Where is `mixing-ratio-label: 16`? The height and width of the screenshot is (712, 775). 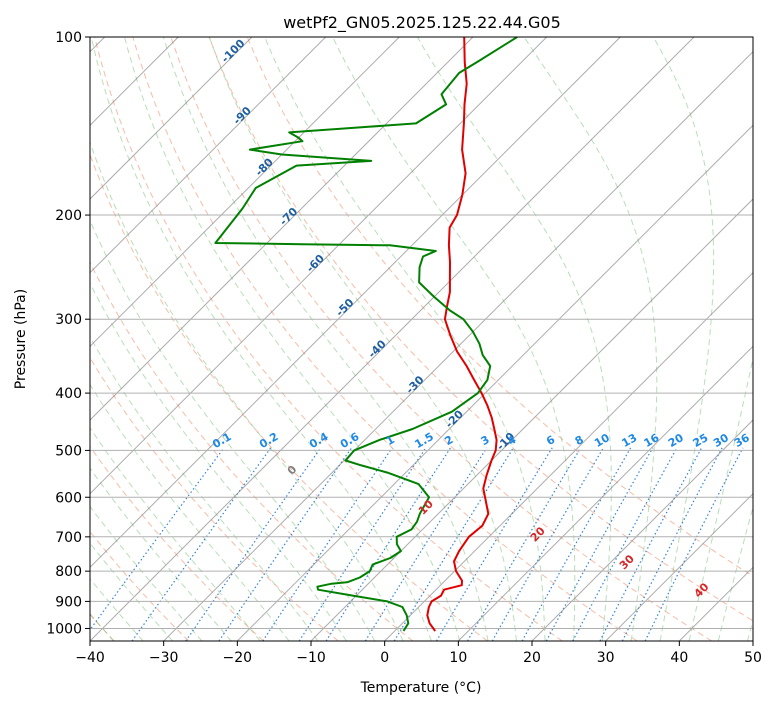
mixing-ratio-label: 16 is located at coordinates (652, 440).